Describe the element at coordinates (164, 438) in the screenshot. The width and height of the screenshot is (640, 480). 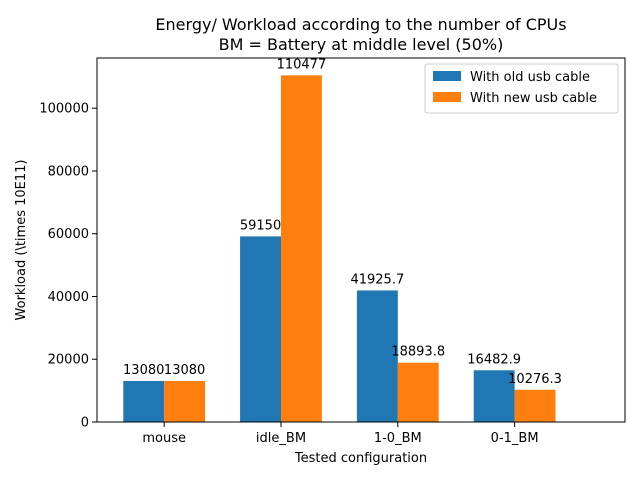
I see `x-tick-label: mouse` at that location.